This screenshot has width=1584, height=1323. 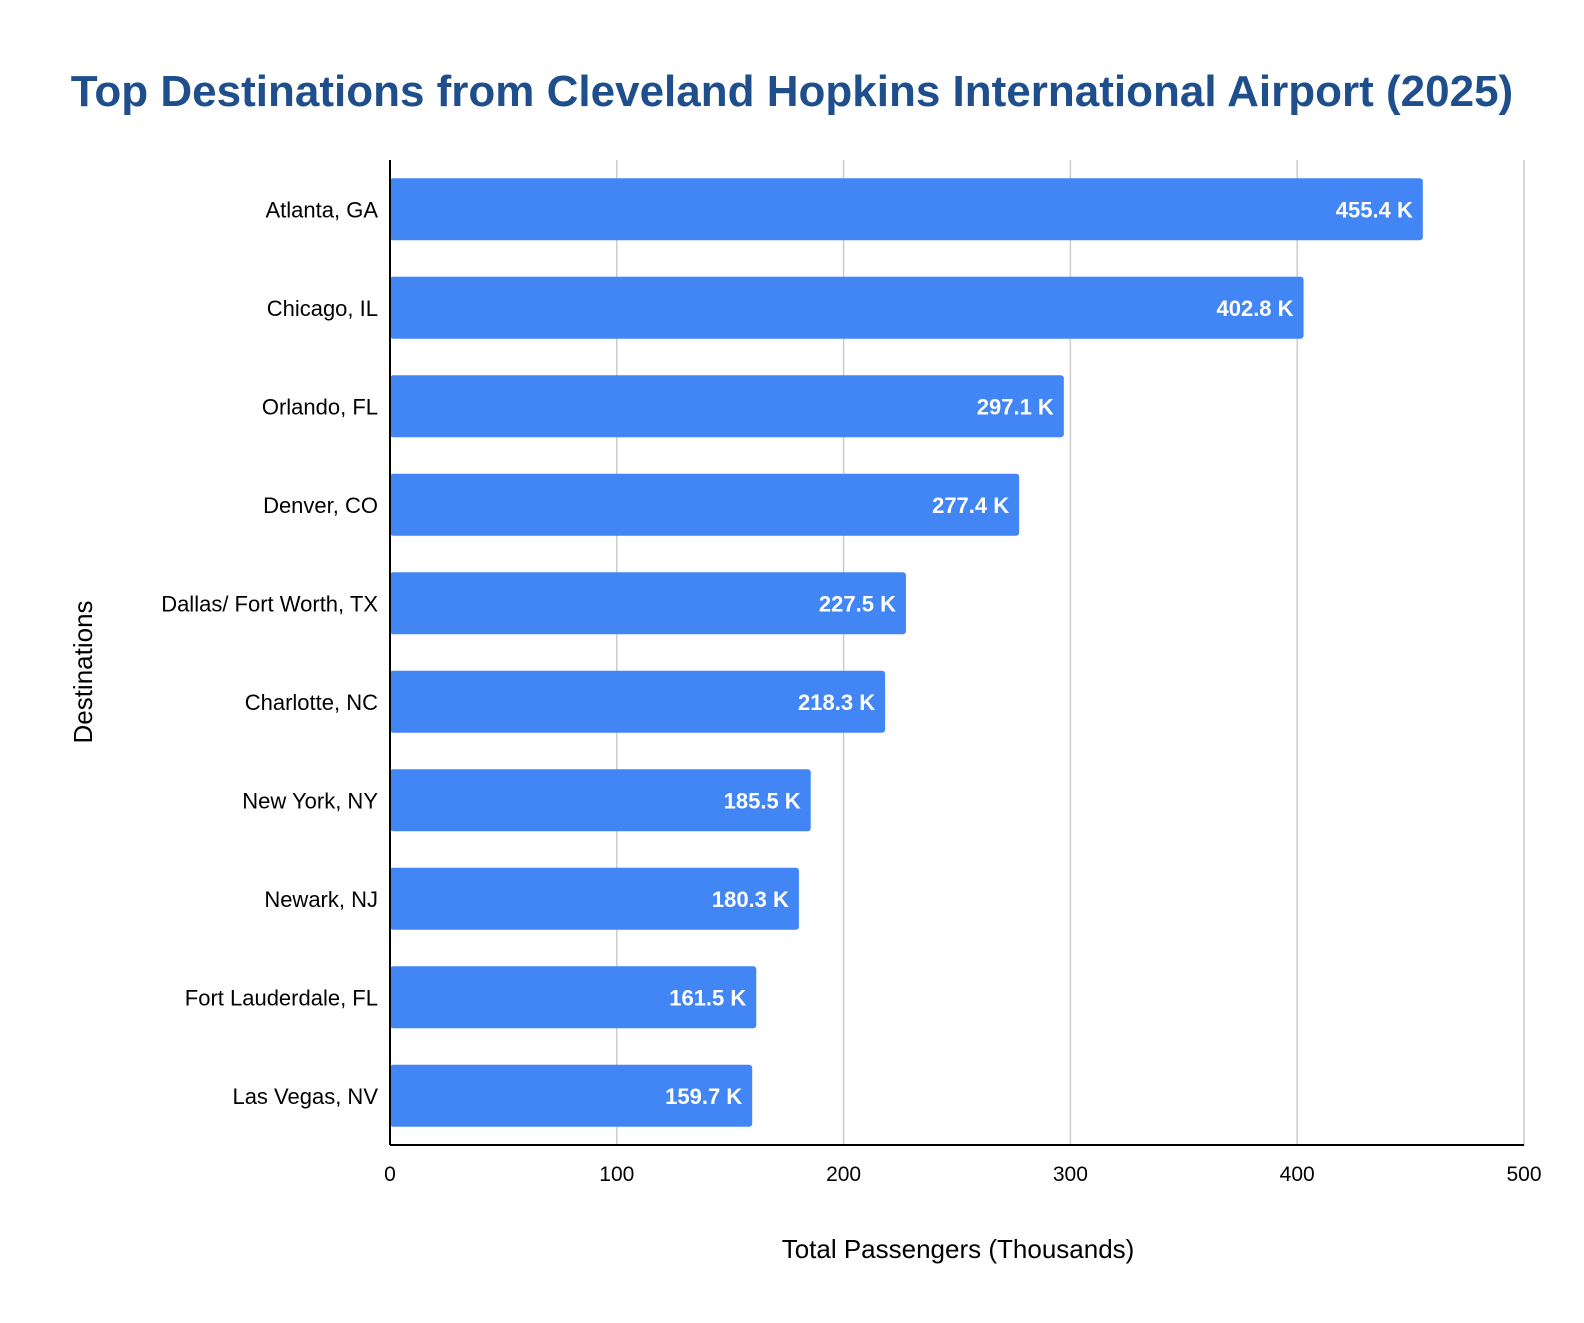 What do you see at coordinates (958, 1249) in the screenshot?
I see `x-axis-title: Total Passengers (Thousands)` at bounding box center [958, 1249].